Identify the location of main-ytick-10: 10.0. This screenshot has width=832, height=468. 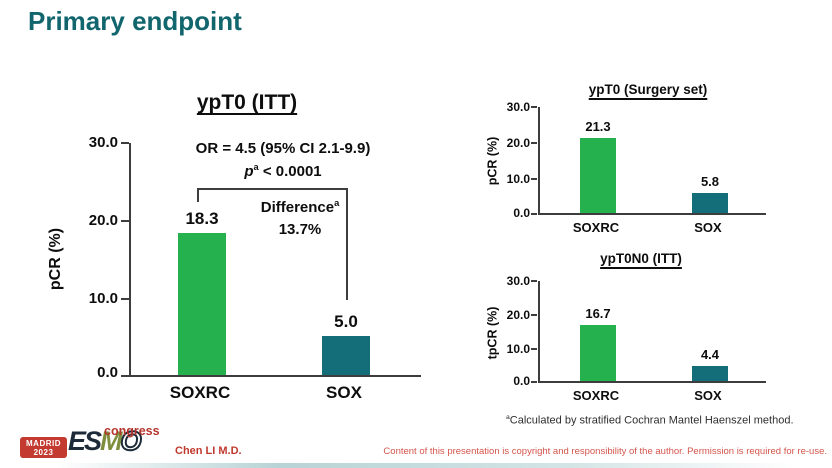
(103, 298).